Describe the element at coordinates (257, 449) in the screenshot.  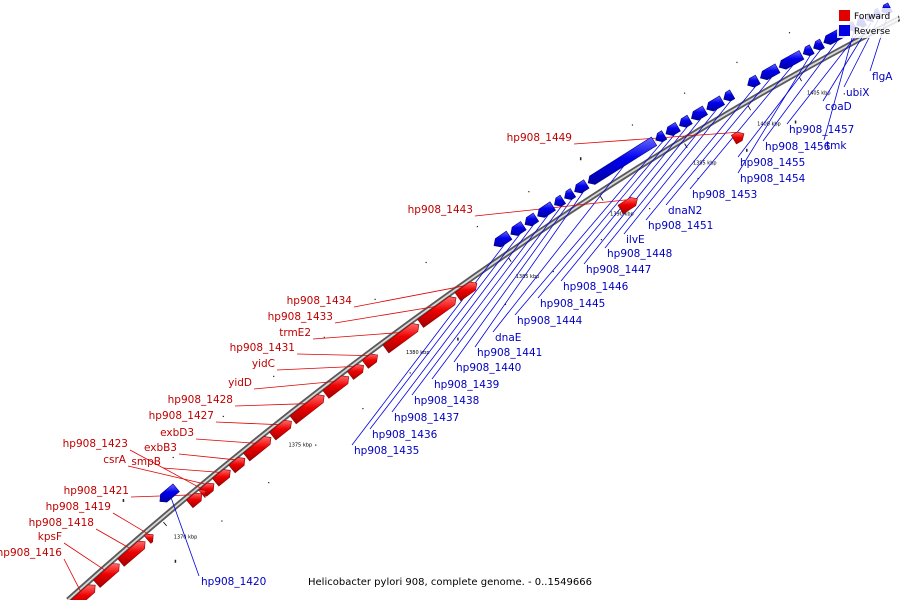
I see `gene-exbD3` at that location.